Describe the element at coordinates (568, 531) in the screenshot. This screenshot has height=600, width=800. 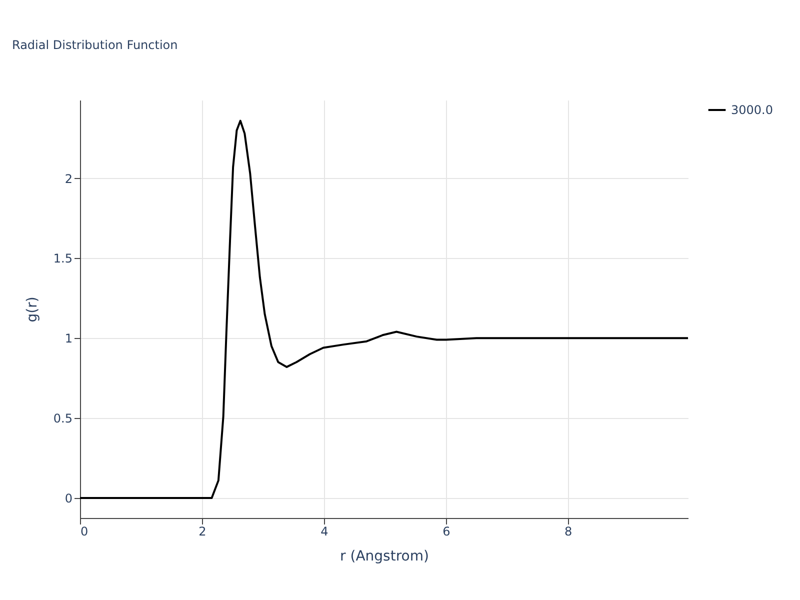
I see `x-tick-label: 8` at that location.